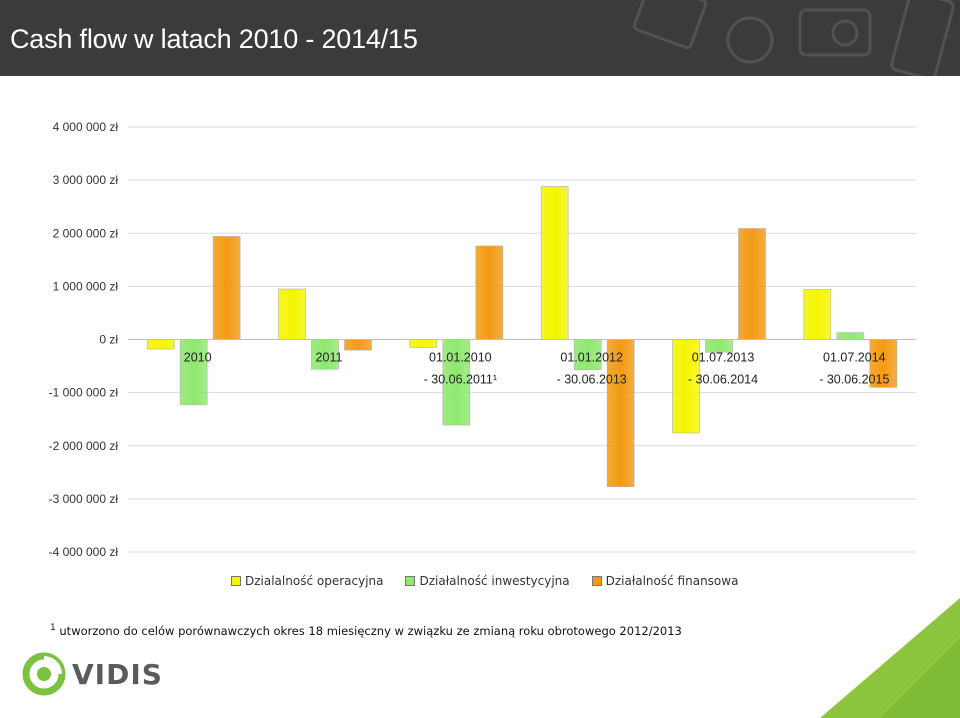 The image size is (960, 718). I want to click on header-bar: Cash flow w latach 2010 - 2014/15, so click(480, 38).